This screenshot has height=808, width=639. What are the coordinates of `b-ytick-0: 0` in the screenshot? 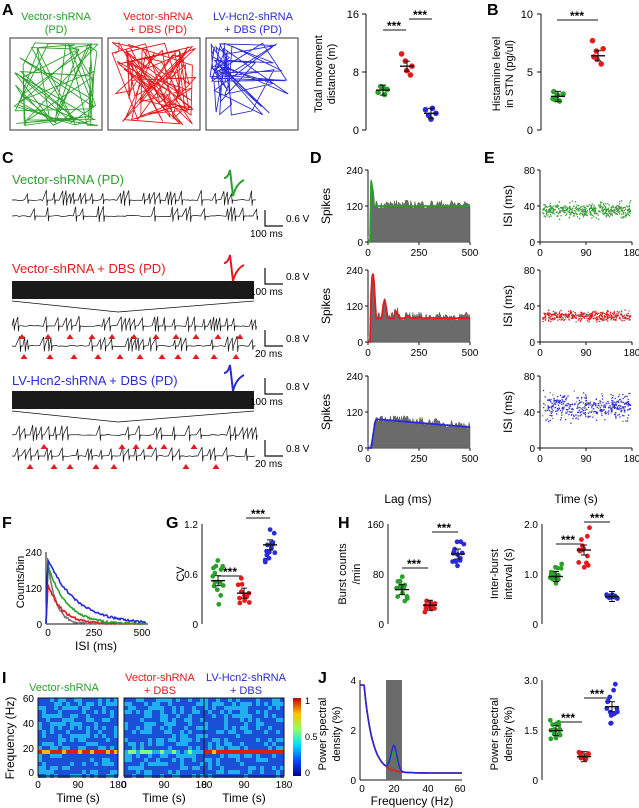 It's located at (530, 131).